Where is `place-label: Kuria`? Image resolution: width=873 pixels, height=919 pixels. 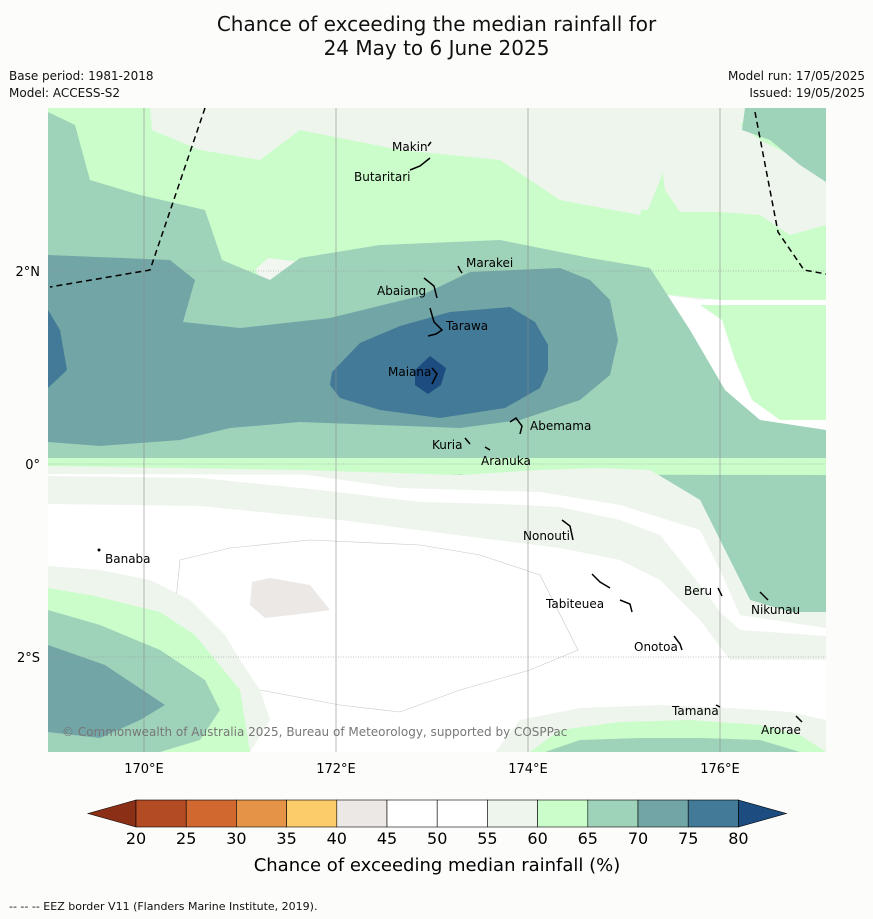
place-label: Kuria is located at coordinates (447, 445).